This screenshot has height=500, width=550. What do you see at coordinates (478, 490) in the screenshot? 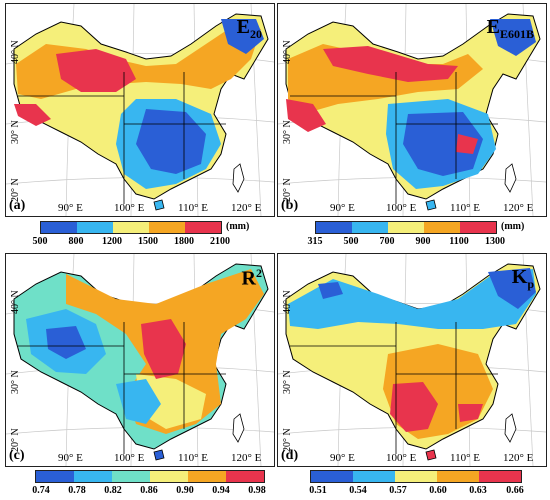
I see `legend-tick: 0.63` at bounding box center [478, 490].